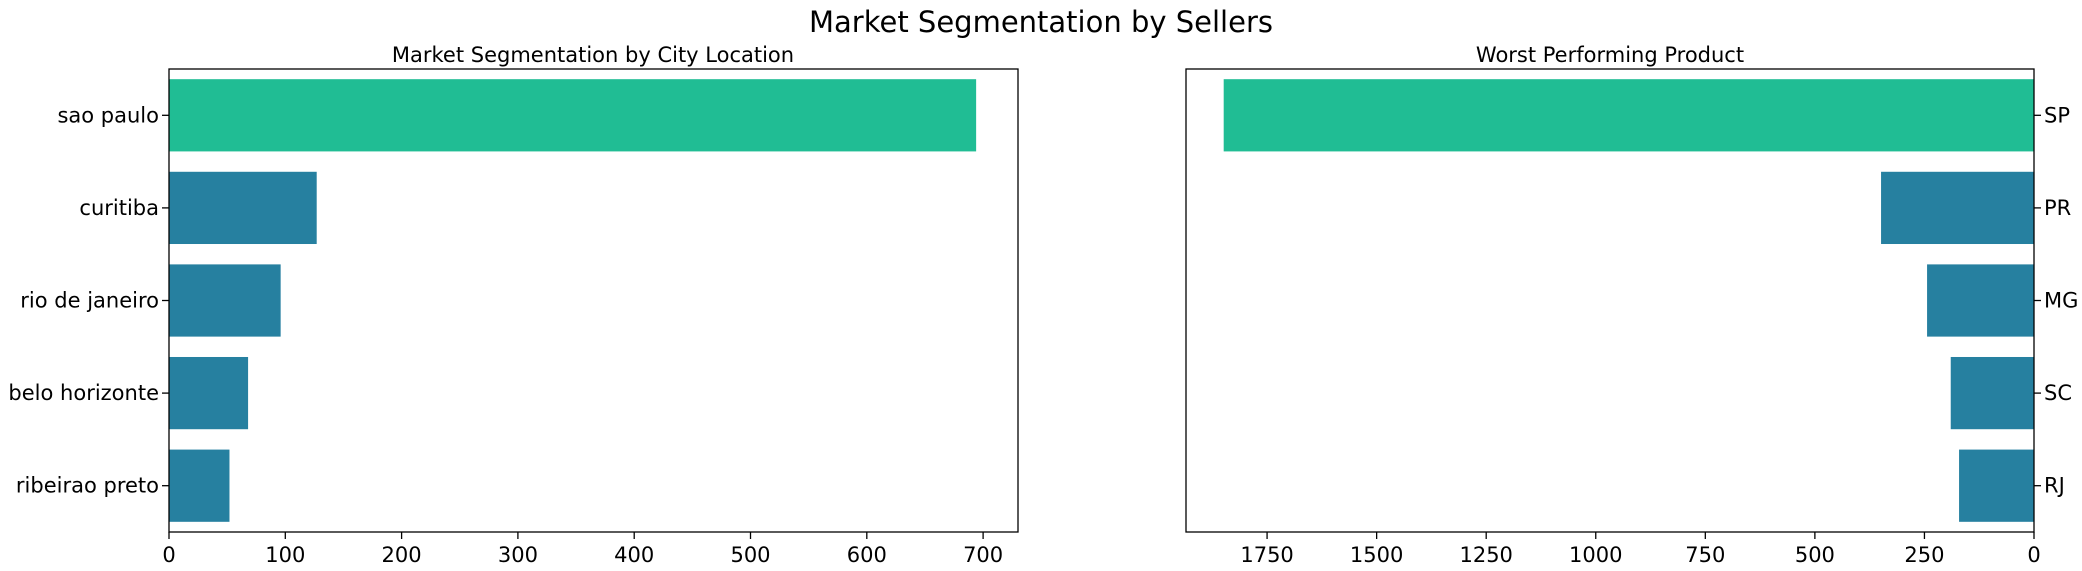  What do you see at coordinates (2057, 208) in the screenshot?
I see `right-y-tick-label-1: PR` at bounding box center [2057, 208].